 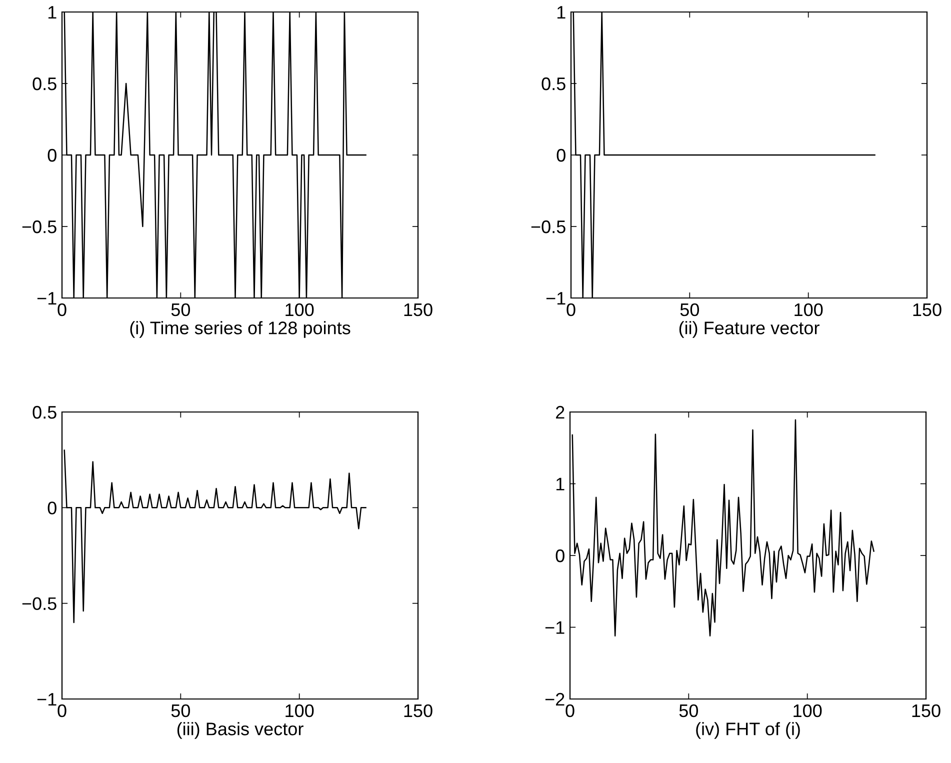 I want to click on x-axis-title: (iv) FHT of (i), so click(x=748, y=730).